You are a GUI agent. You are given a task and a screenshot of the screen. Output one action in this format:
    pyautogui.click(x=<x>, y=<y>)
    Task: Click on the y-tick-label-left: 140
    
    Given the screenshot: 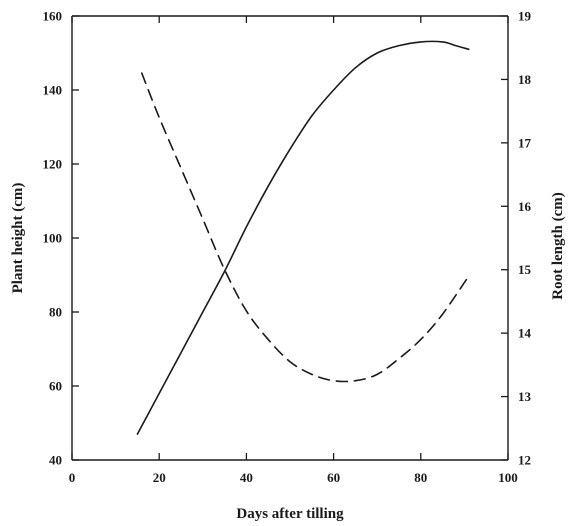 What is the action you would take?
    pyautogui.click(x=53, y=90)
    